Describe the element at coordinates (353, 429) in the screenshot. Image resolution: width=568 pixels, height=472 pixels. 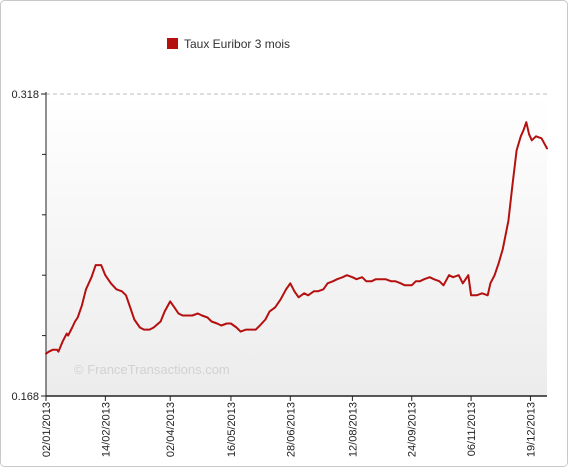
I see `x-tick-label: 12/08/2013` at that location.